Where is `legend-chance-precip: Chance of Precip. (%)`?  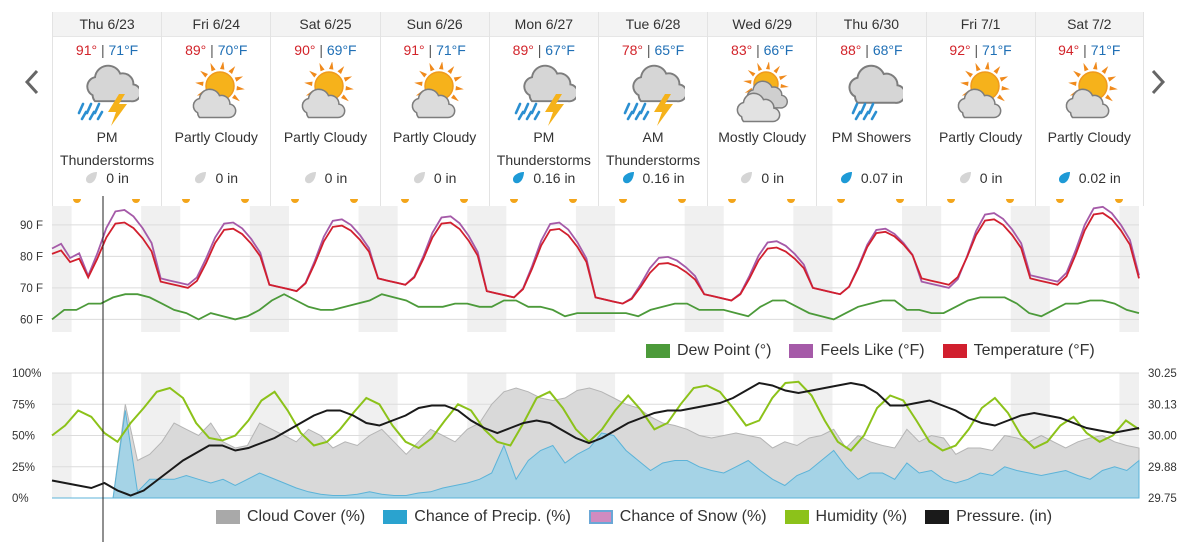
legend-chance-precip: Chance of Precip. (%) is located at coordinates (477, 517).